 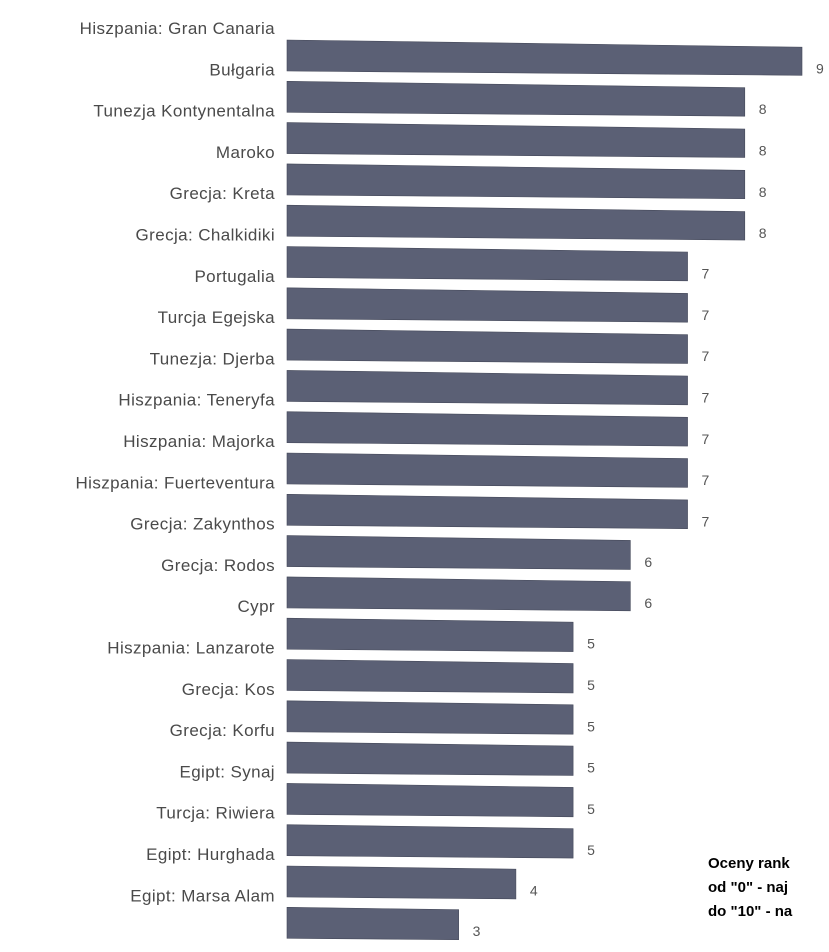 What do you see at coordinates (234, 276) in the screenshot?
I see `category-label: Portugalia` at bounding box center [234, 276].